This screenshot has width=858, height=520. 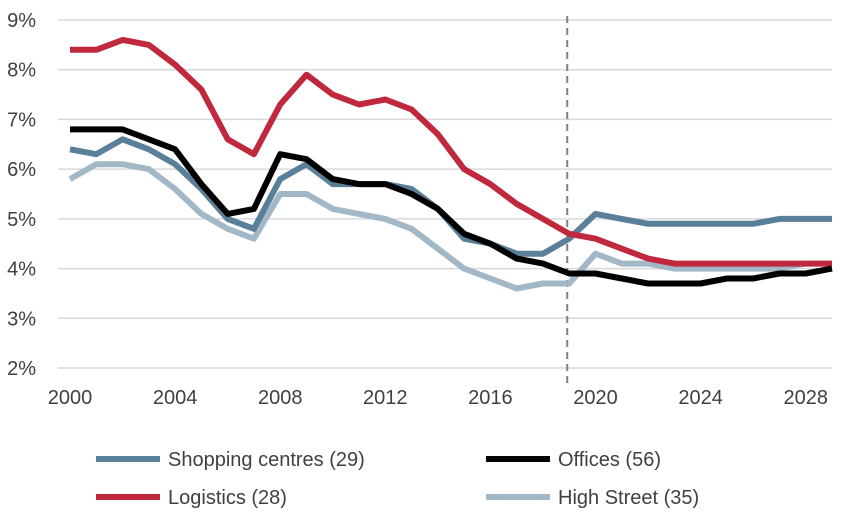 What do you see at coordinates (700, 398) in the screenshot?
I see `x-tick-label: 2024` at bounding box center [700, 398].